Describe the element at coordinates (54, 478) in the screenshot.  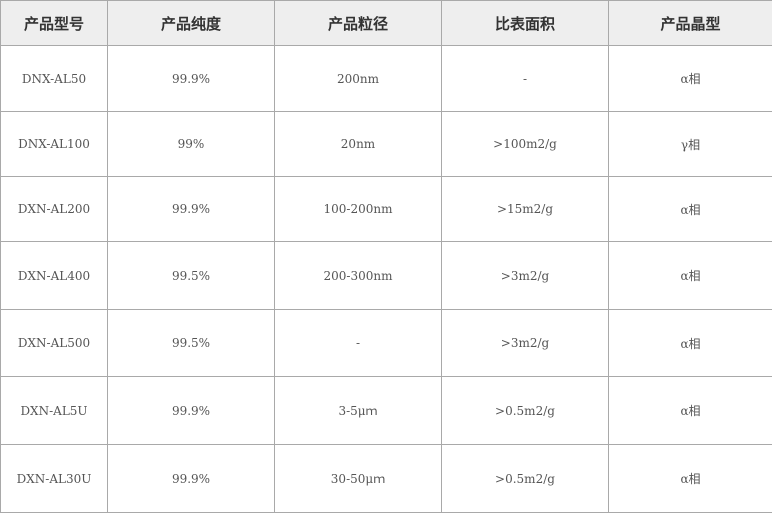
I see `cell-model: DXN-AL30U` at that location.